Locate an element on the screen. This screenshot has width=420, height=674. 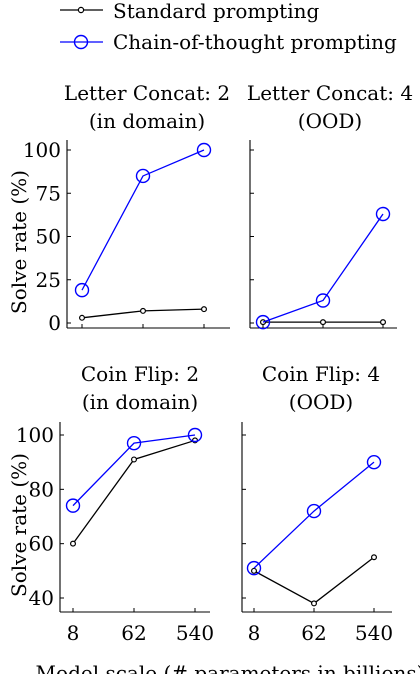
y-tick-label: 40 is located at coordinates (41, 598).